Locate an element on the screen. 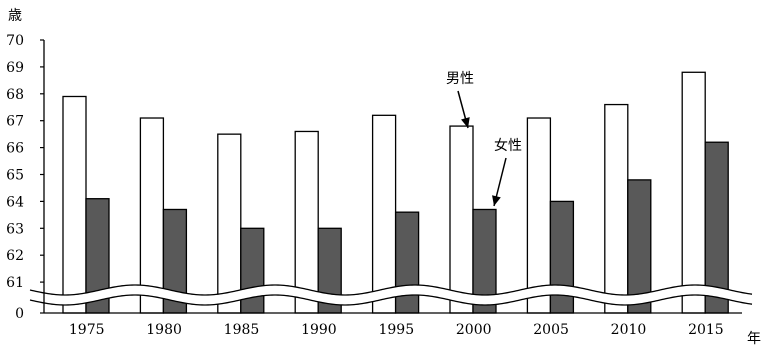 The height and width of the screenshot is (346, 764). bar-male-1995 is located at coordinates (384, 214).